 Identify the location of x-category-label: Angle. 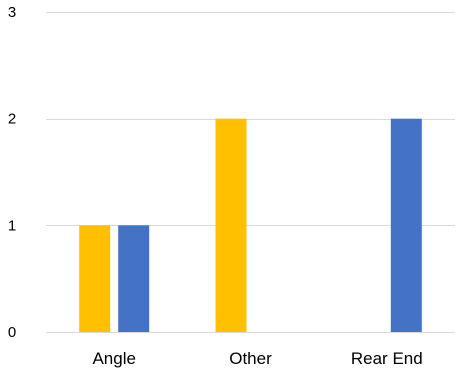
(113, 358).